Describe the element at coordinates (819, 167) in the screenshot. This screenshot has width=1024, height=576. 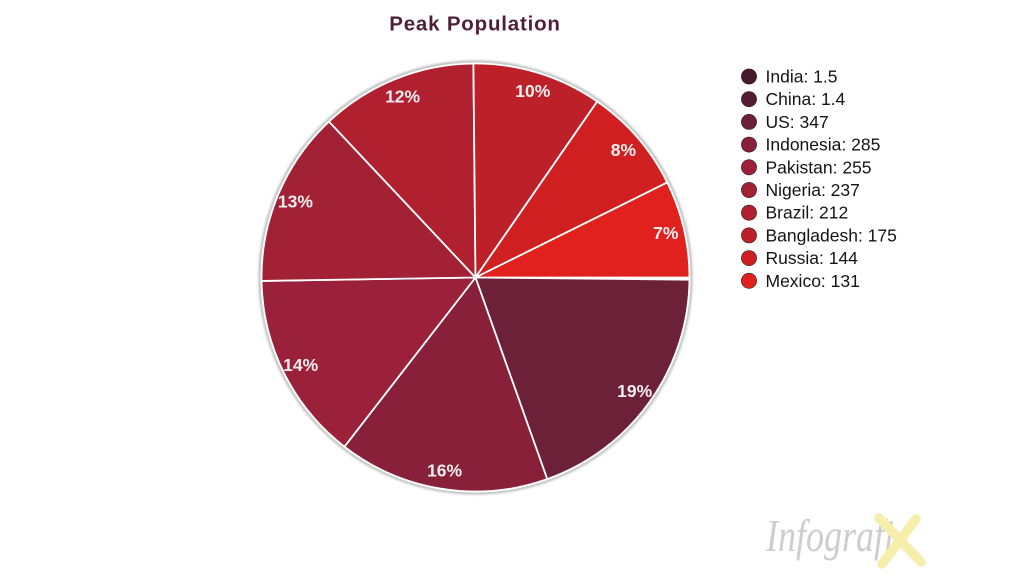
I see `svg-text: Pakistan: 255` at that location.